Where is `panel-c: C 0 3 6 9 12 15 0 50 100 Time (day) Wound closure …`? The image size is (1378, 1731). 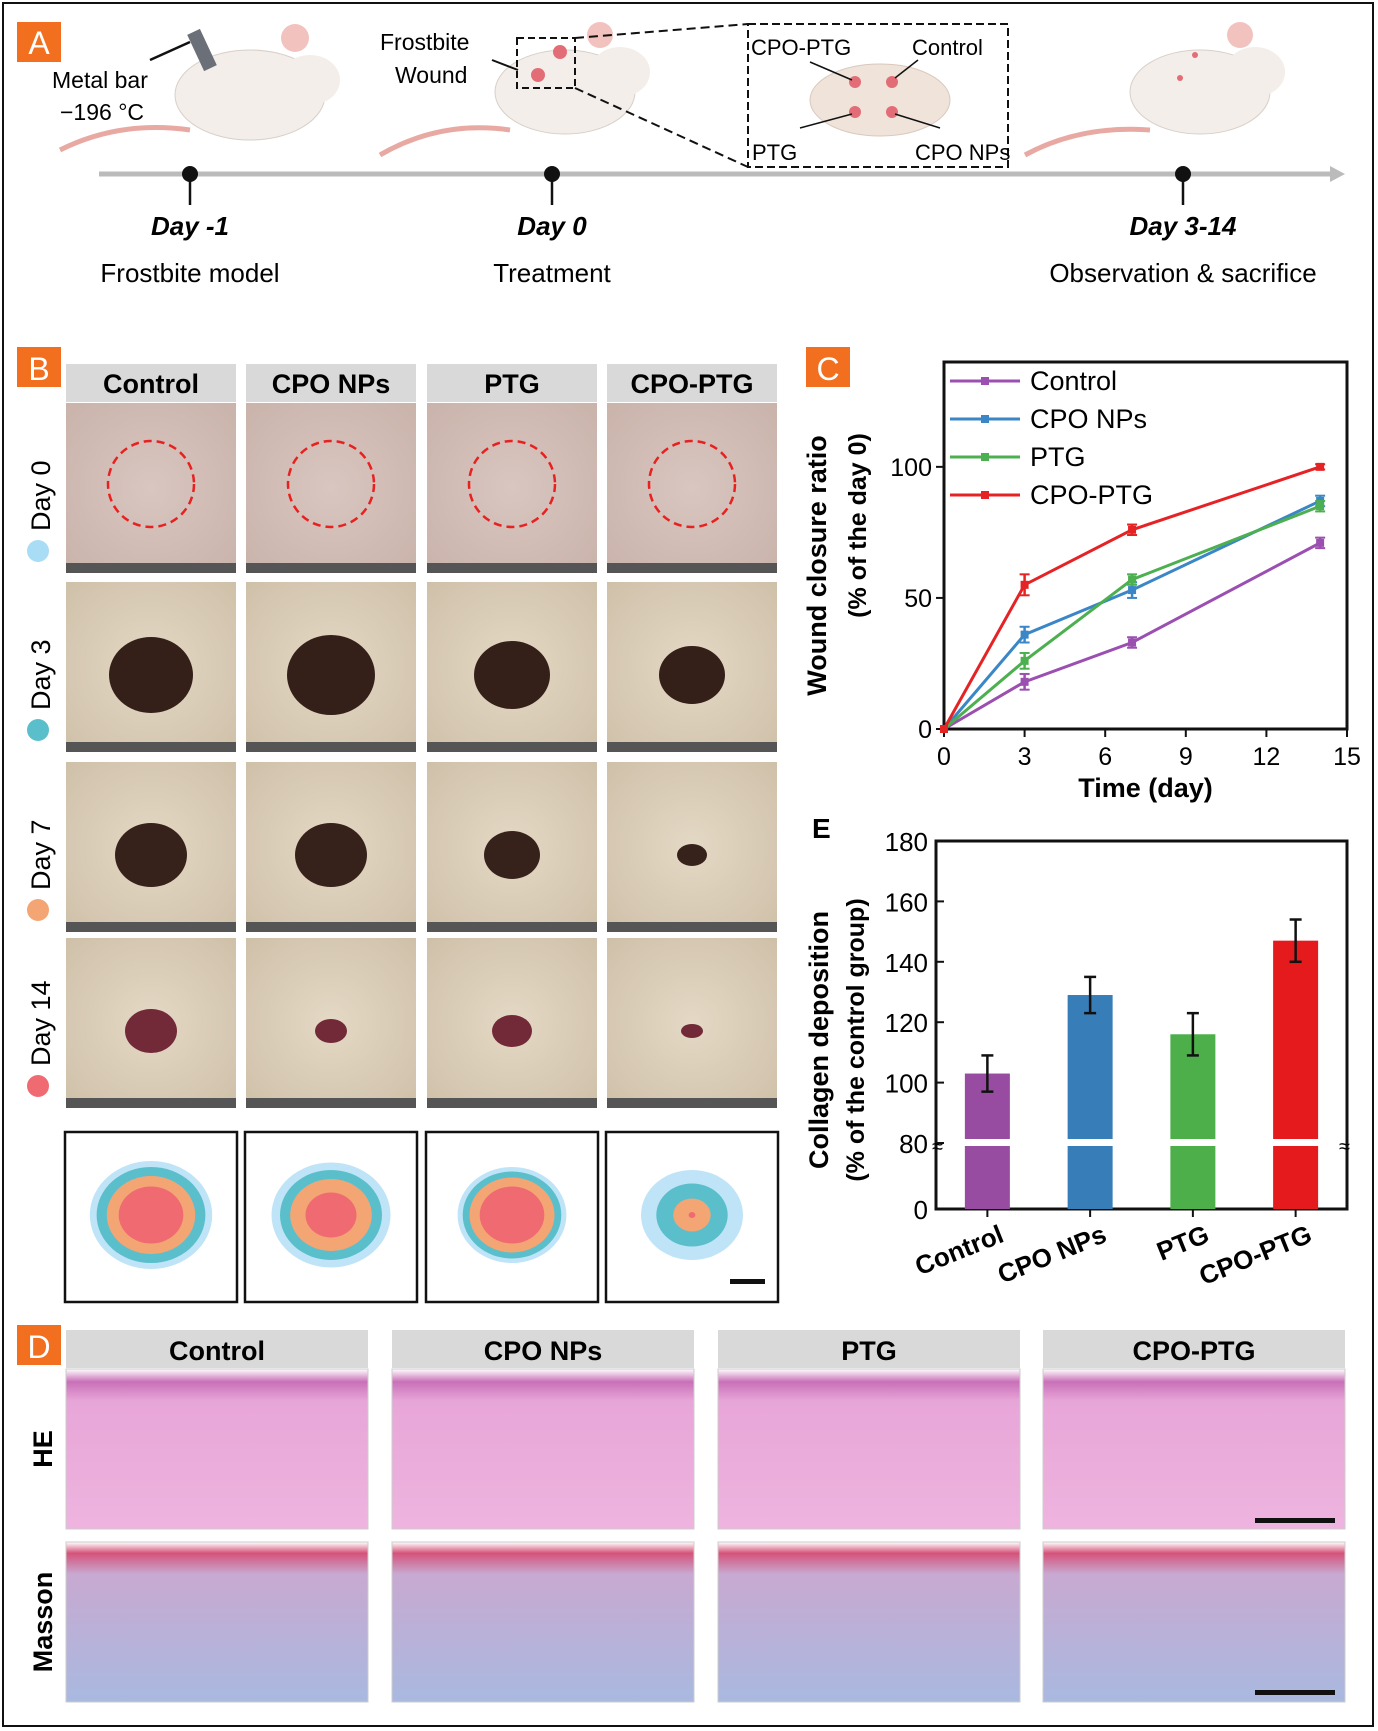 panel-c: C 0 3 6 9 12 15 0 50 100 Time (day) Wound closure … is located at coordinates (1081, 575).